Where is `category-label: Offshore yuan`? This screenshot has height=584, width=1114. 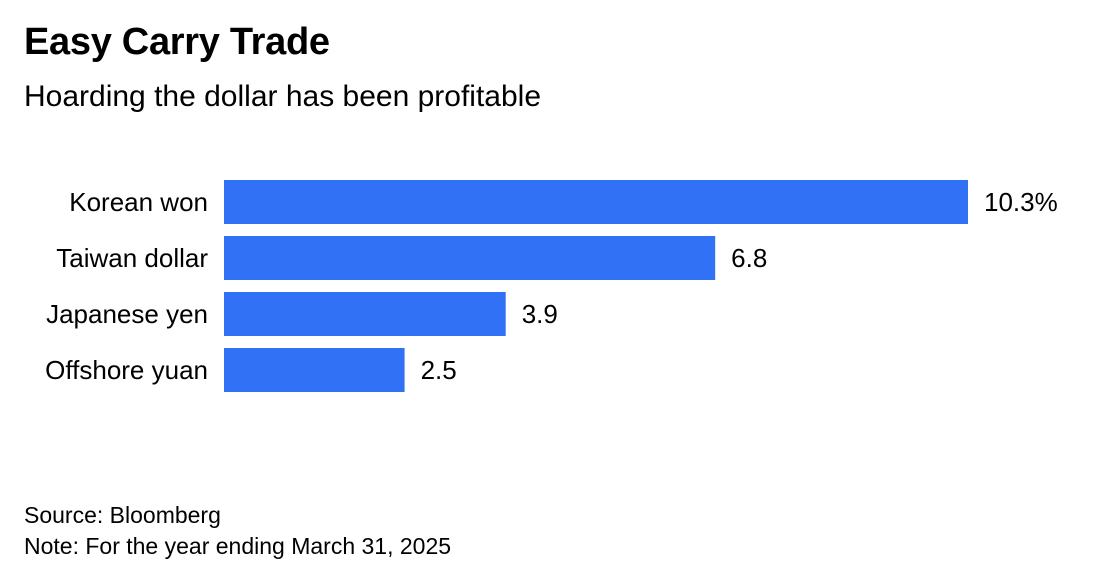 category-label: Offshore yuan is located at coordinates (126, 370).